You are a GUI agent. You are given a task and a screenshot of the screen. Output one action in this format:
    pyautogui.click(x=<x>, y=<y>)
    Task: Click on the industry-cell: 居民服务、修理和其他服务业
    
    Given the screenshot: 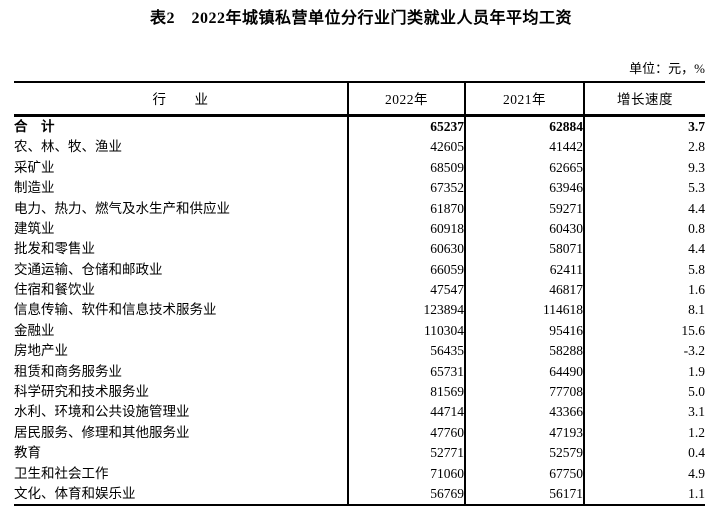 What is the action you would take?
    pyautogui.click(x=181, y=432)
    